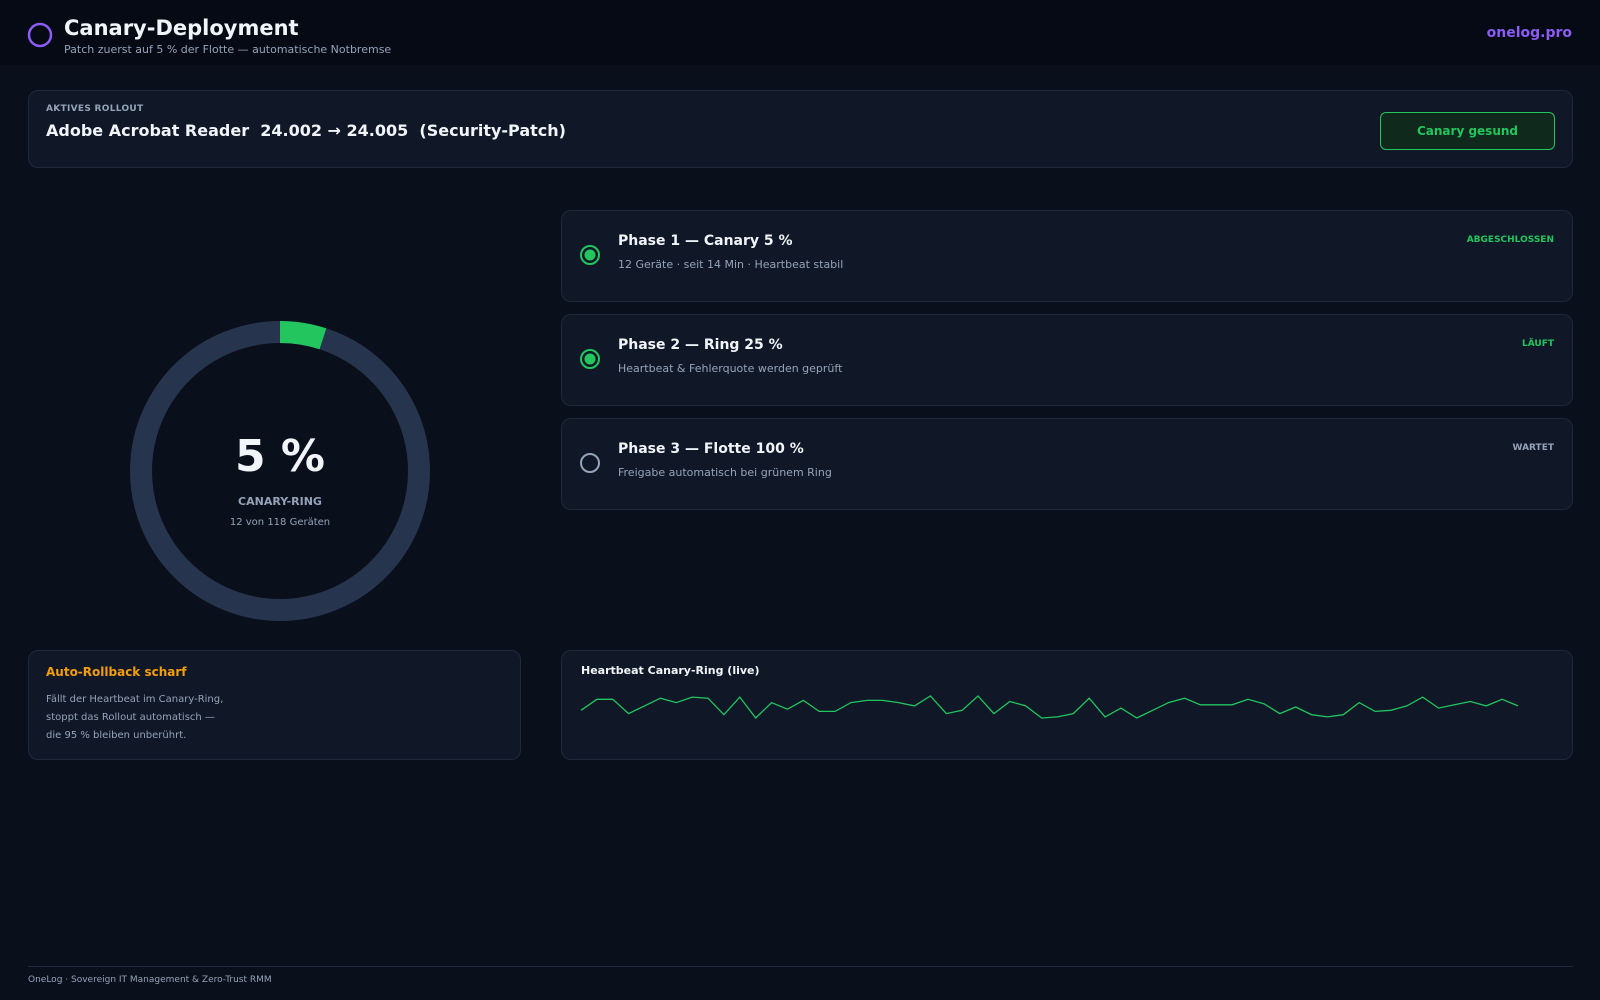 This screenshot has width=1600, height=1000. What do you see at coordinates (303, 335) in the screenshot?
I see `ring-arc` at bounding box center [303, 335].